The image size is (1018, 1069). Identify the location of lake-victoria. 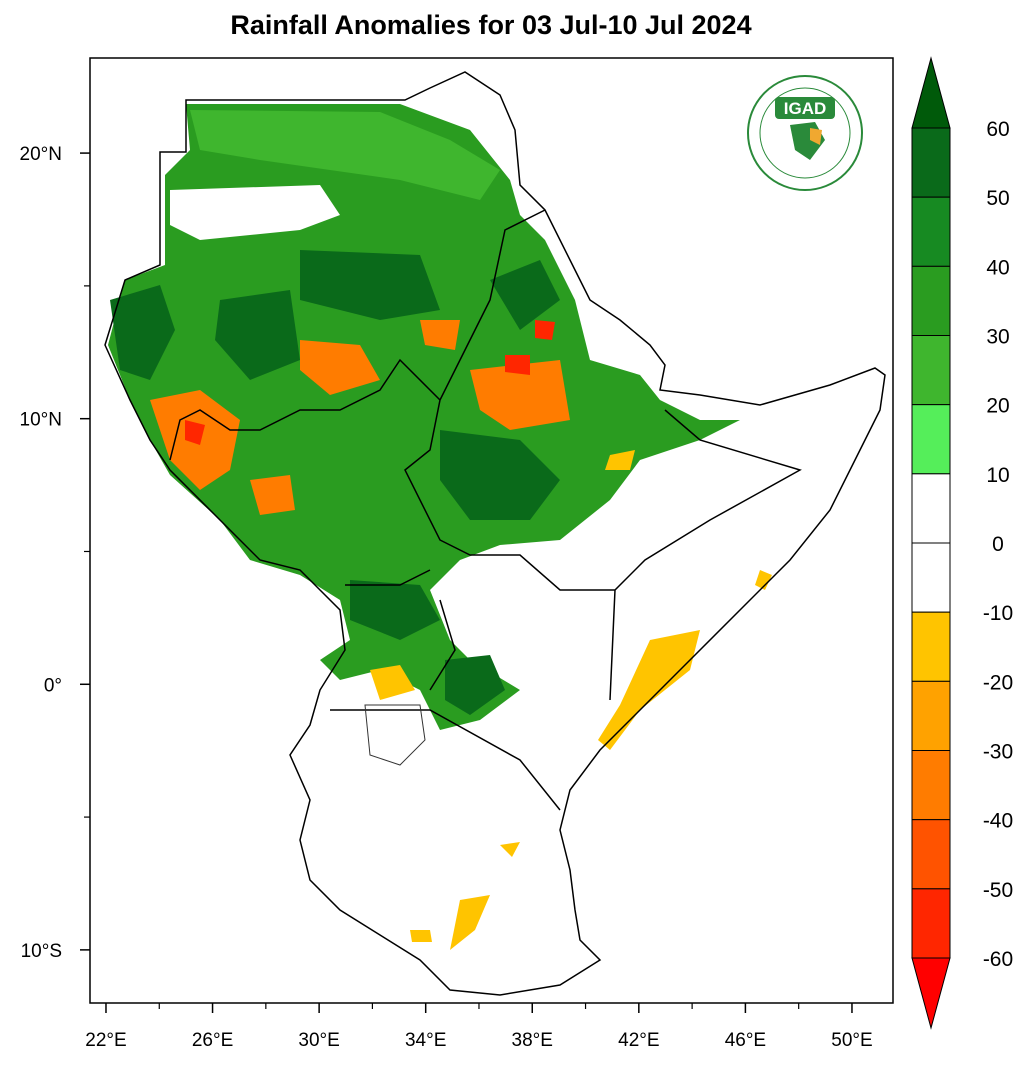
(395, 735).